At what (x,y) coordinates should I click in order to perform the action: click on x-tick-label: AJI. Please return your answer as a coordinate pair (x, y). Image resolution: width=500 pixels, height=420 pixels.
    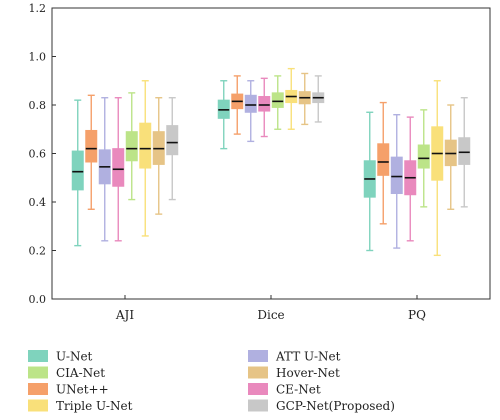
    Looking at the image, I should click on (124, 315).